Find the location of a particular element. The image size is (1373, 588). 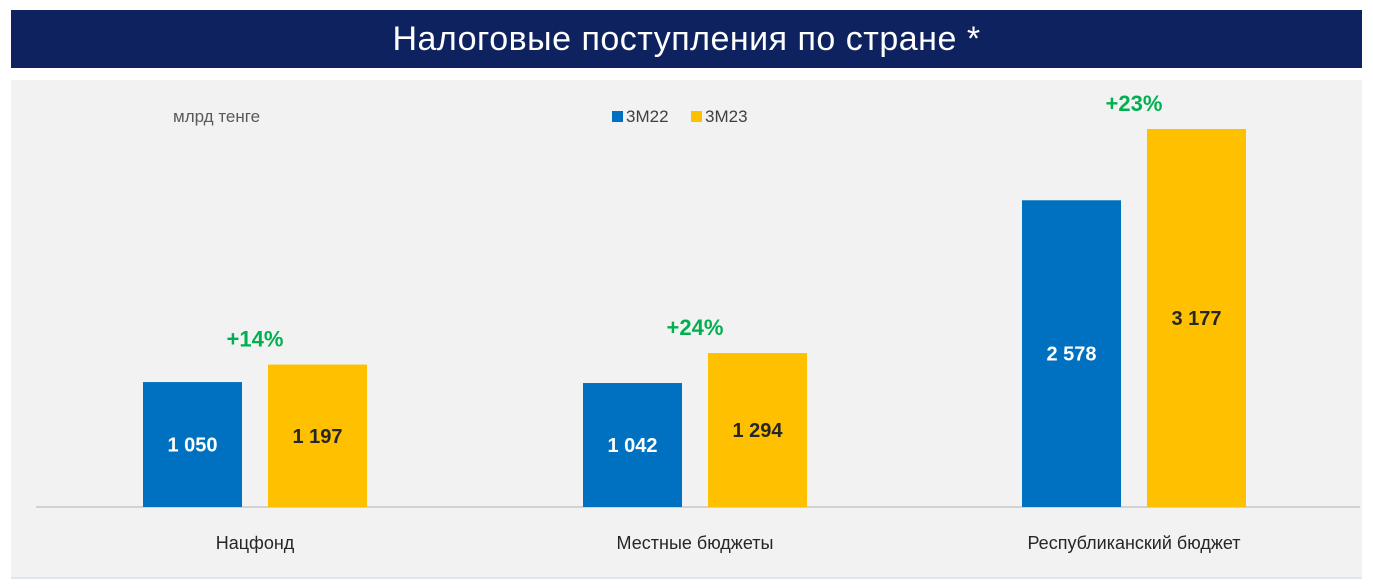

title-bar: Налоговые поступления по стране * is located at coordinates (686, 39).